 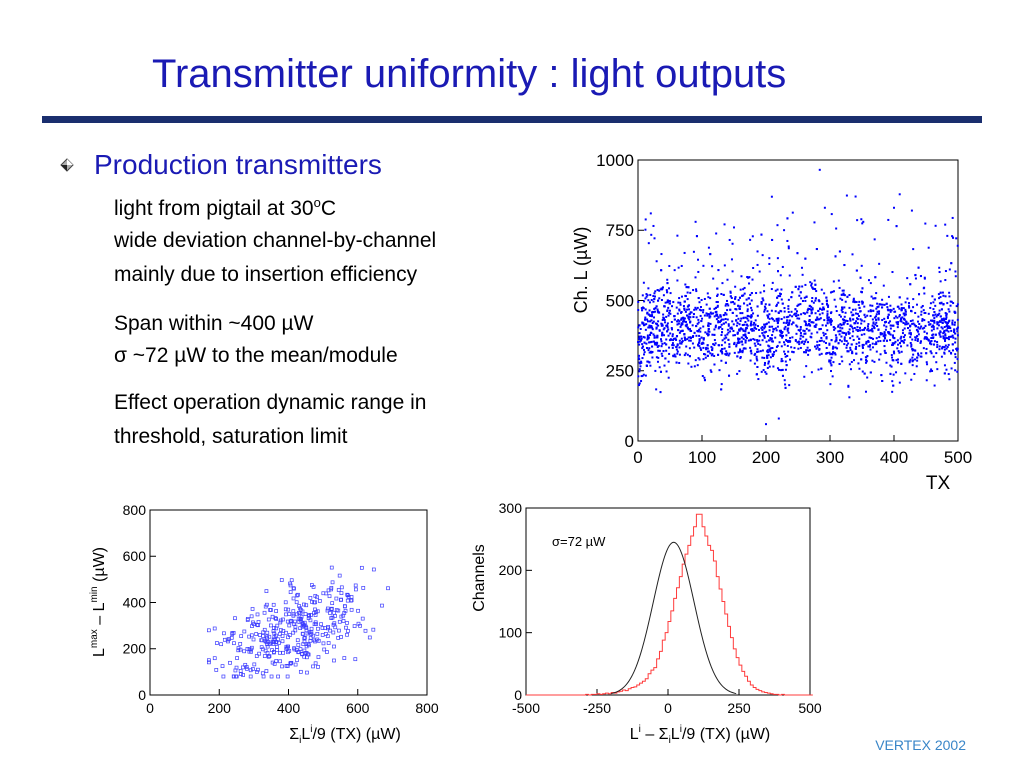 I want to click on bullet-heading: Production transmitters, so click(x=238, y=164).